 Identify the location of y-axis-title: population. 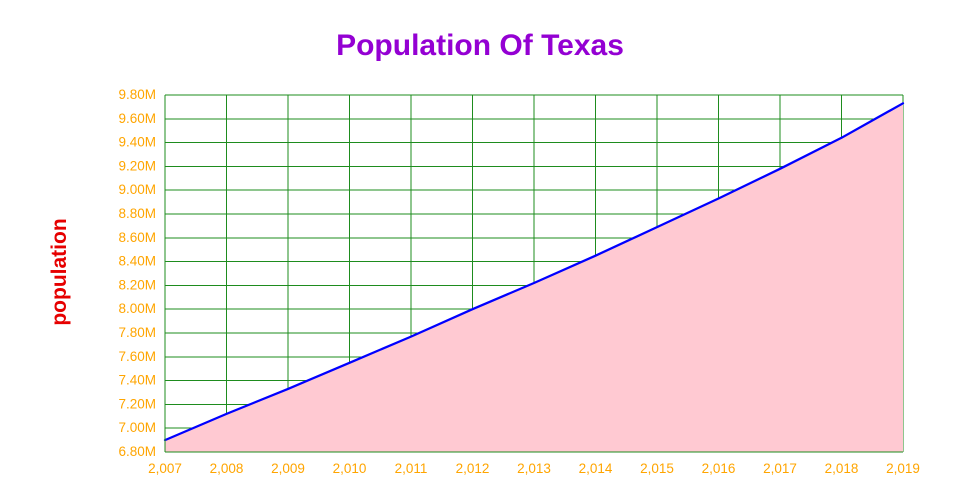
(59, 271).